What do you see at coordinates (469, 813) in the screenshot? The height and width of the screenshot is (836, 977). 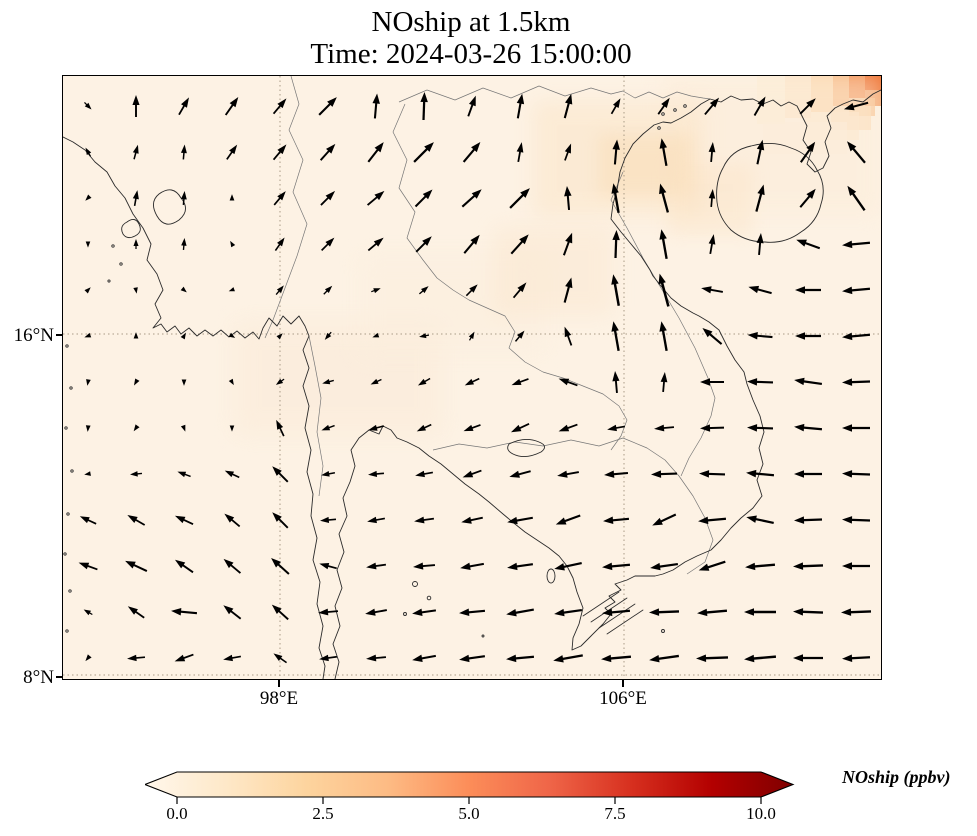 I see `colorbar-tick-label-2: 5.0` at bounding box center [469, 813].